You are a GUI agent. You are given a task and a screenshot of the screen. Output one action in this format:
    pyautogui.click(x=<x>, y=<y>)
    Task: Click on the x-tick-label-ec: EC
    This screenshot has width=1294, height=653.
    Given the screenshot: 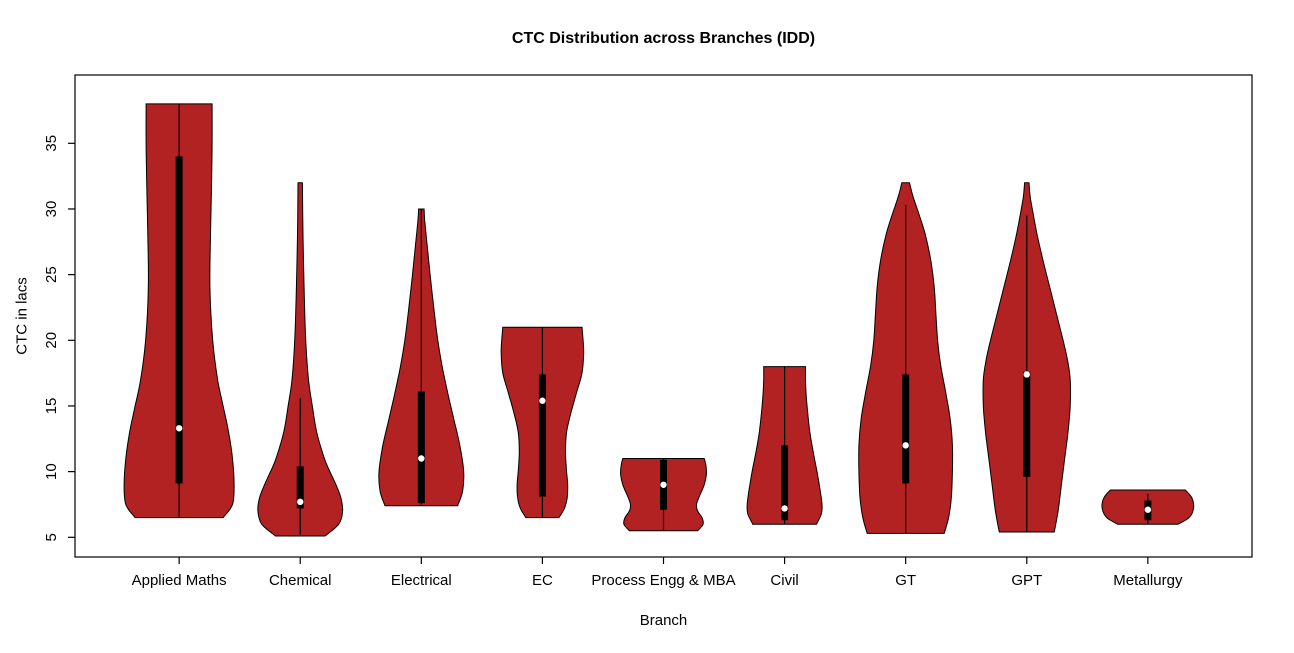 What is the action you would take?
    pyautogui.click(x=542, y=580)
    